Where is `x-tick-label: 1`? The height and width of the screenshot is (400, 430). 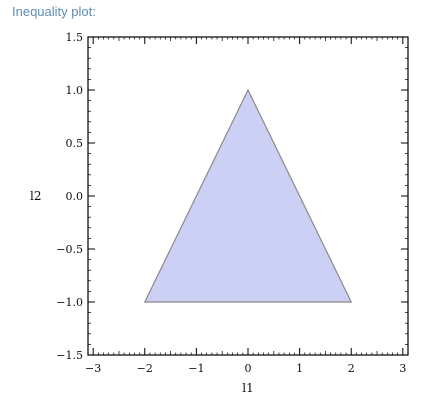
x-tick-label: 1 is located at coordinates (299, 368).